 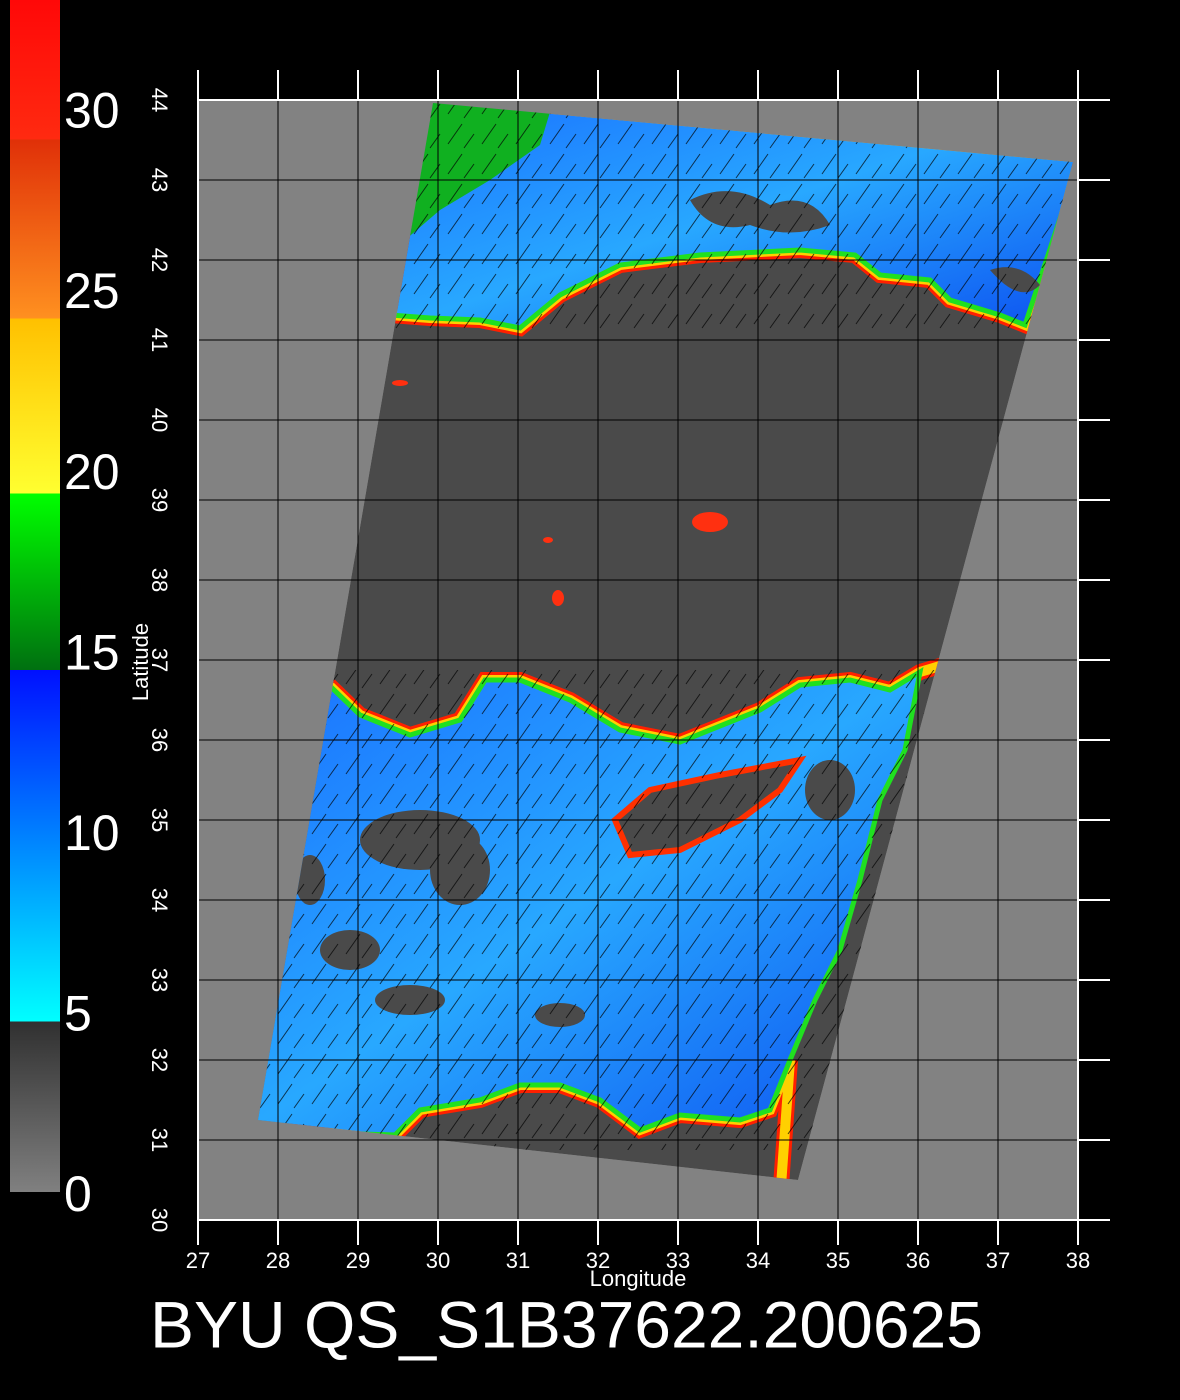 I want to click on chart-title: BYU QS_S1B37622.200625, so click(x=566, y=1324).